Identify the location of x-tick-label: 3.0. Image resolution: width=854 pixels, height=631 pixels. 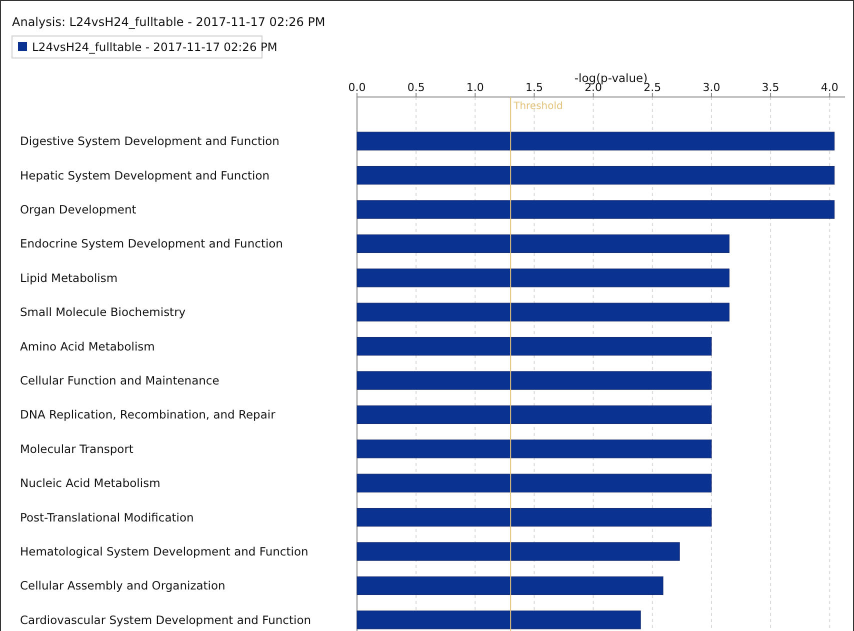
(711, 87).